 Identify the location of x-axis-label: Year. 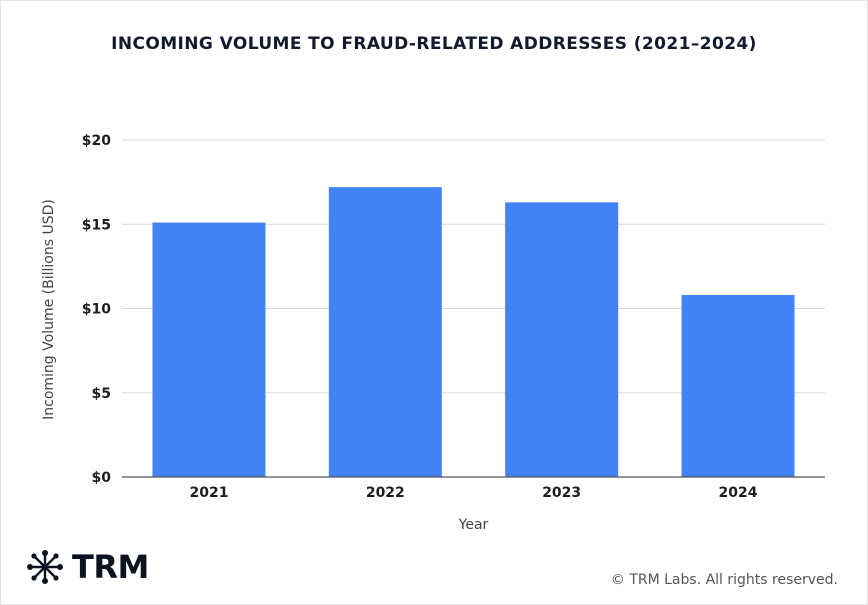
(473, 525).